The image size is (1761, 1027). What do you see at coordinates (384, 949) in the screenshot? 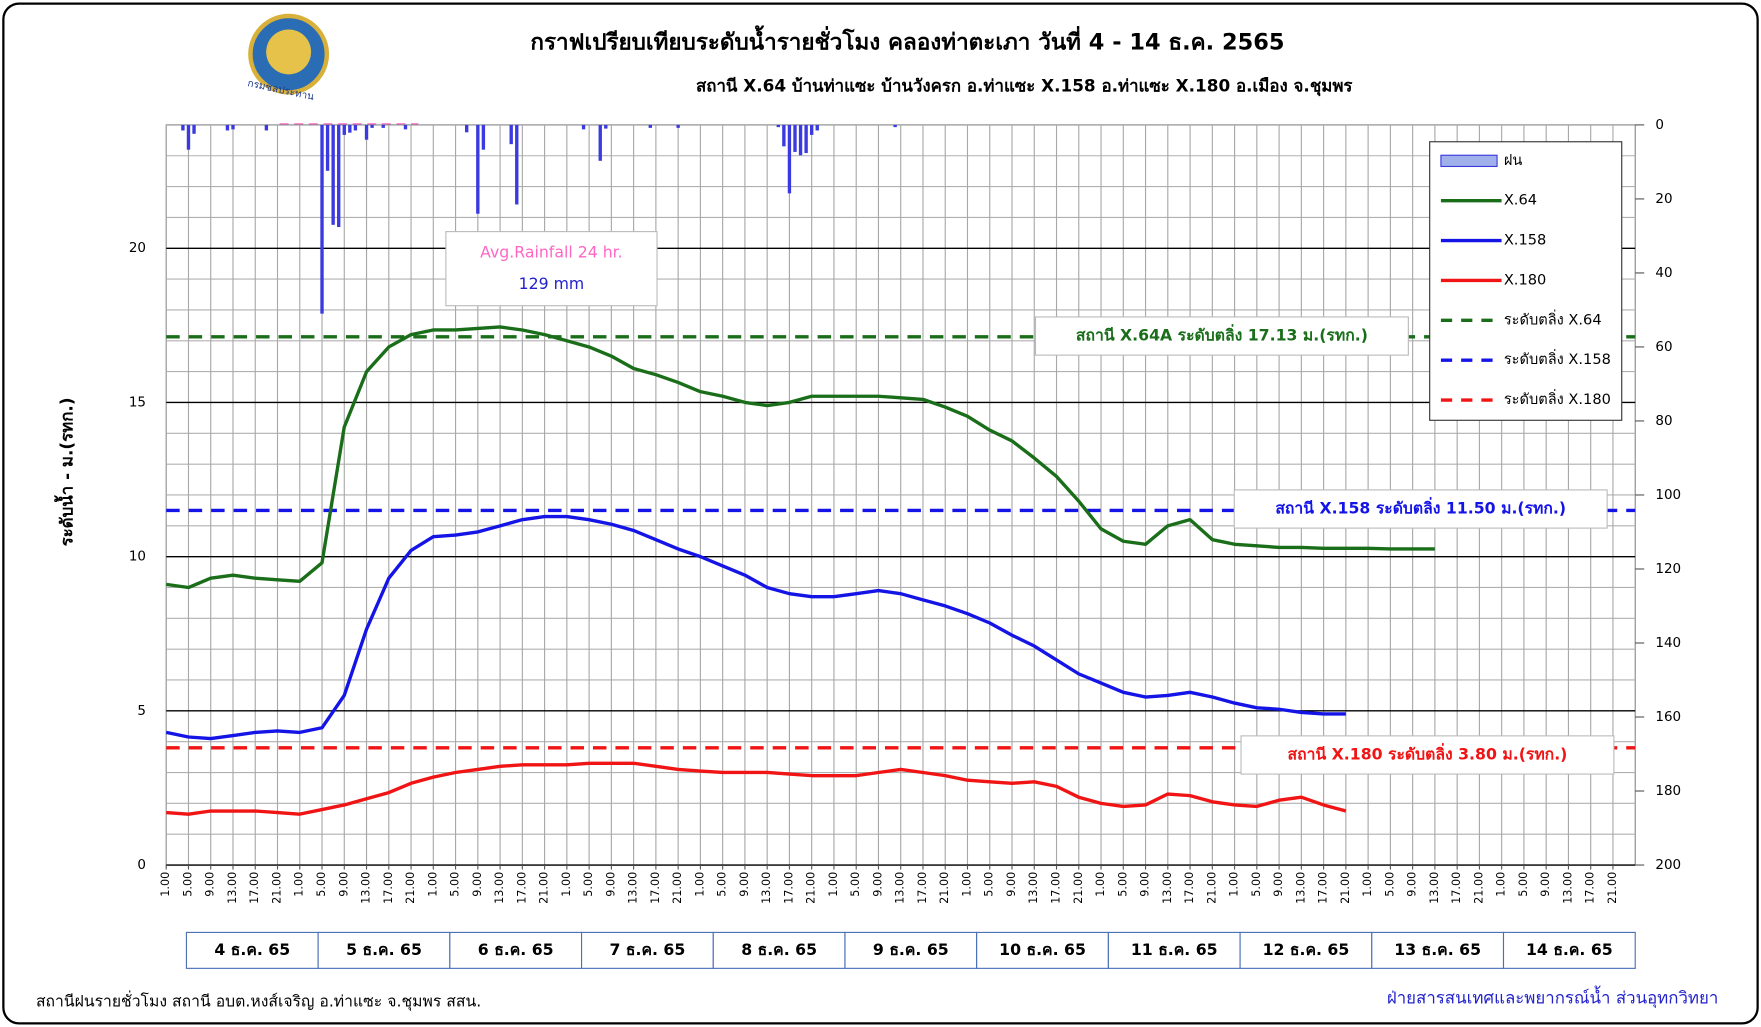
I see `day-label: 5 ธ.ค. 65` at bounding box center [384, 949].